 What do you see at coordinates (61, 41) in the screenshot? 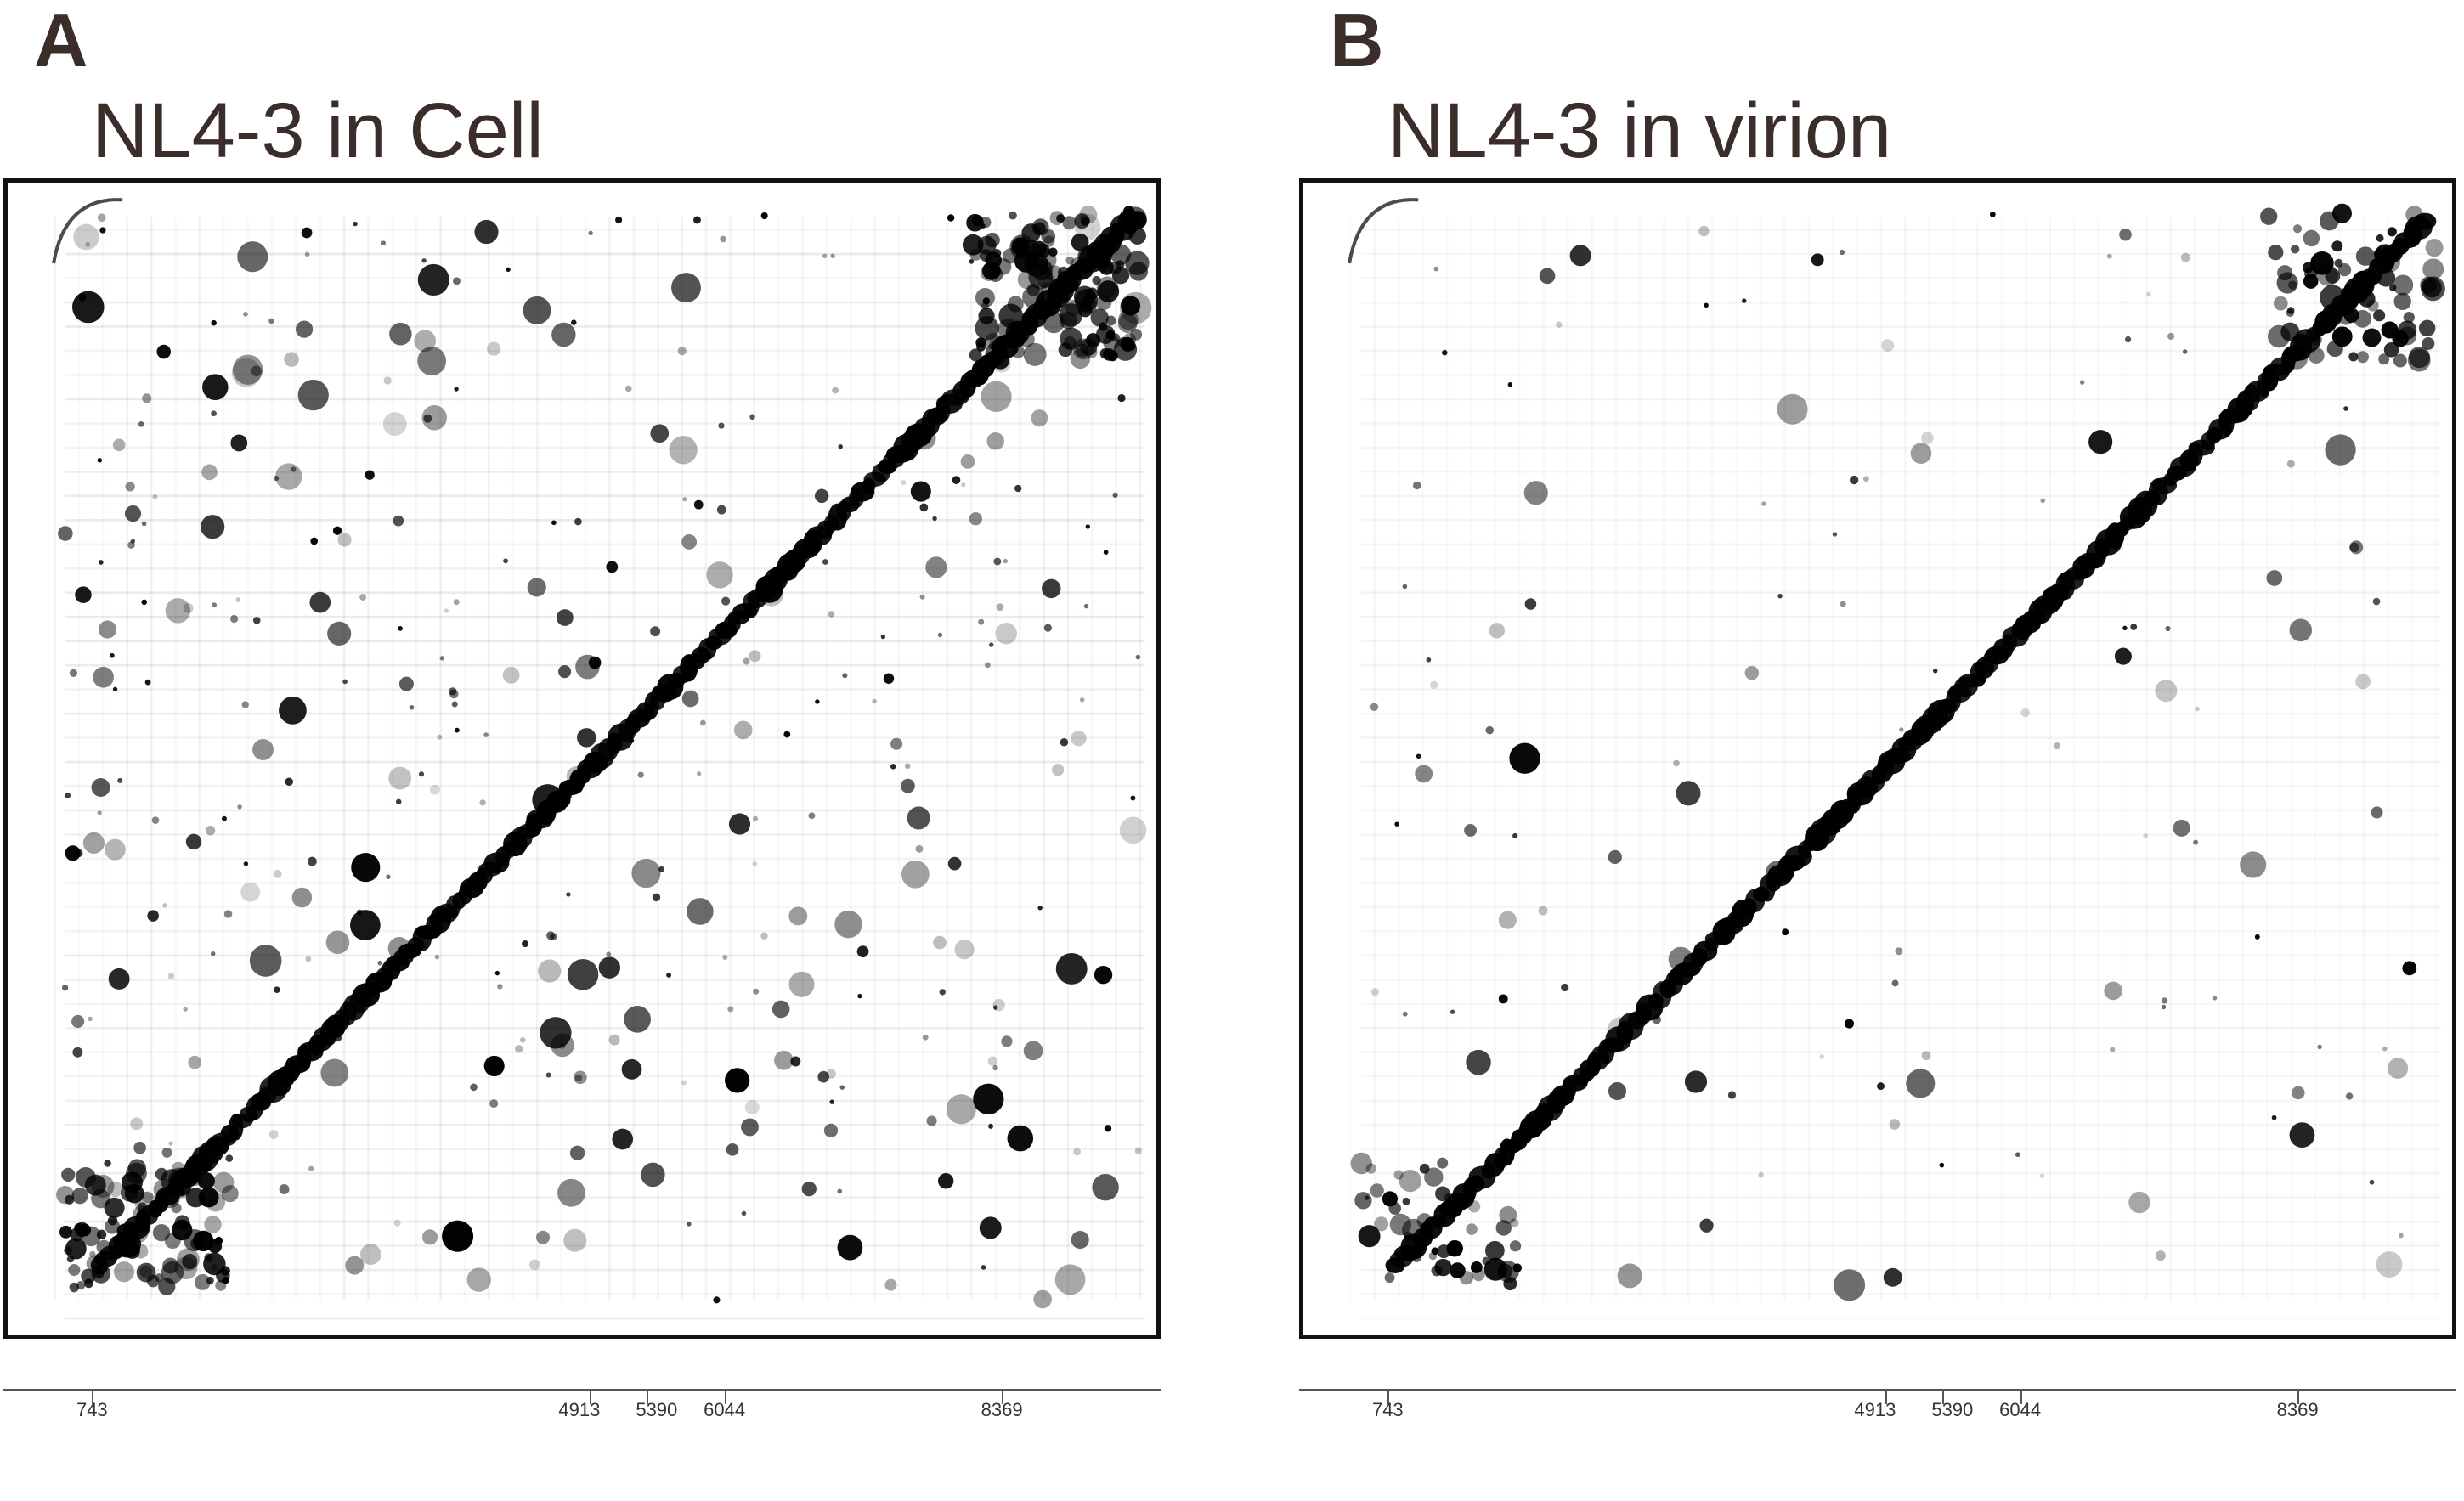
I see `panel-letter: A` at bounding box center [61, 41].